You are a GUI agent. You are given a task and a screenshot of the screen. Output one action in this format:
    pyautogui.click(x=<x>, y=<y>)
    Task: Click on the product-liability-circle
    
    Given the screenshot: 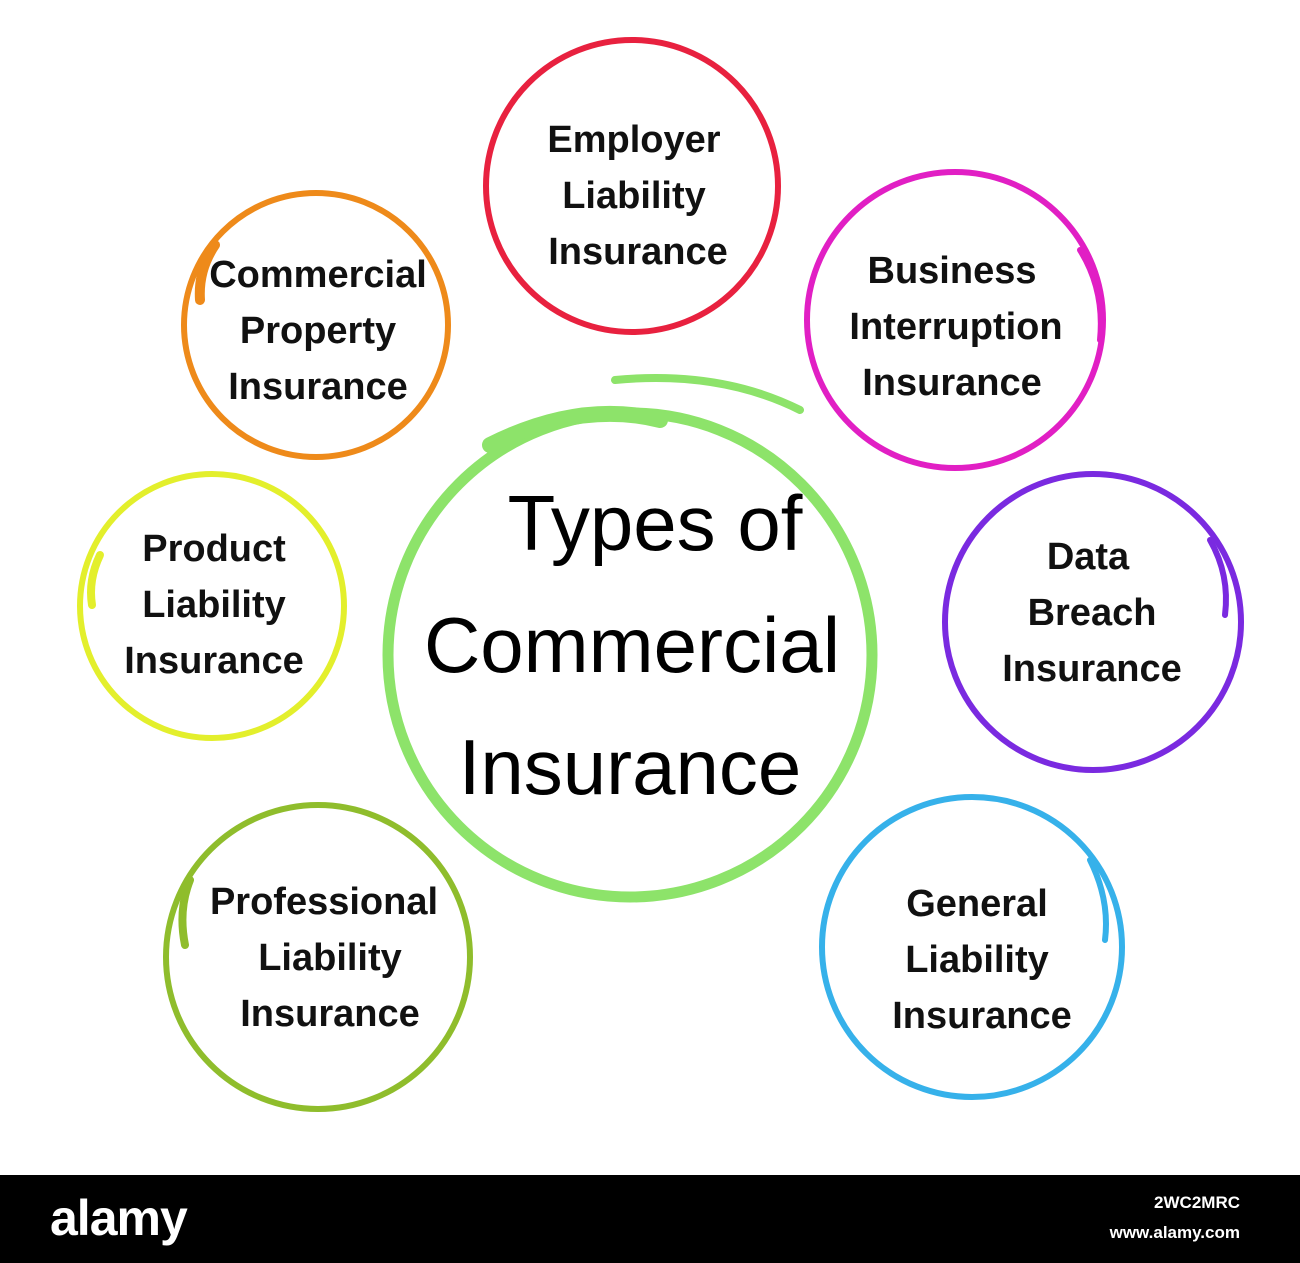 What is the action you would take?
    pyautogui.click(x=212, y=606)
    